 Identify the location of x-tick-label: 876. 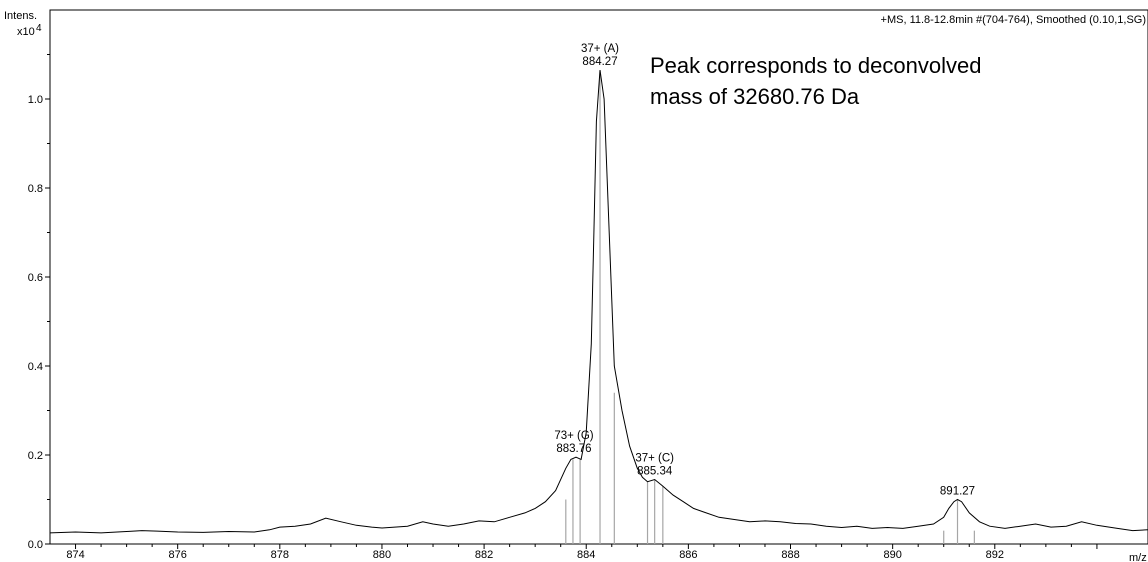
(177, 555).